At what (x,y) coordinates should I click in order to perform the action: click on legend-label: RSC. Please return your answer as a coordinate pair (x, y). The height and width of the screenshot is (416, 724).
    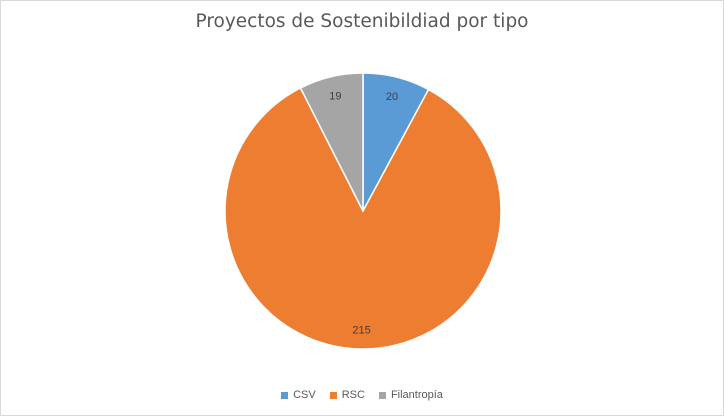
    Looking at the image, I should click on (353, 395).